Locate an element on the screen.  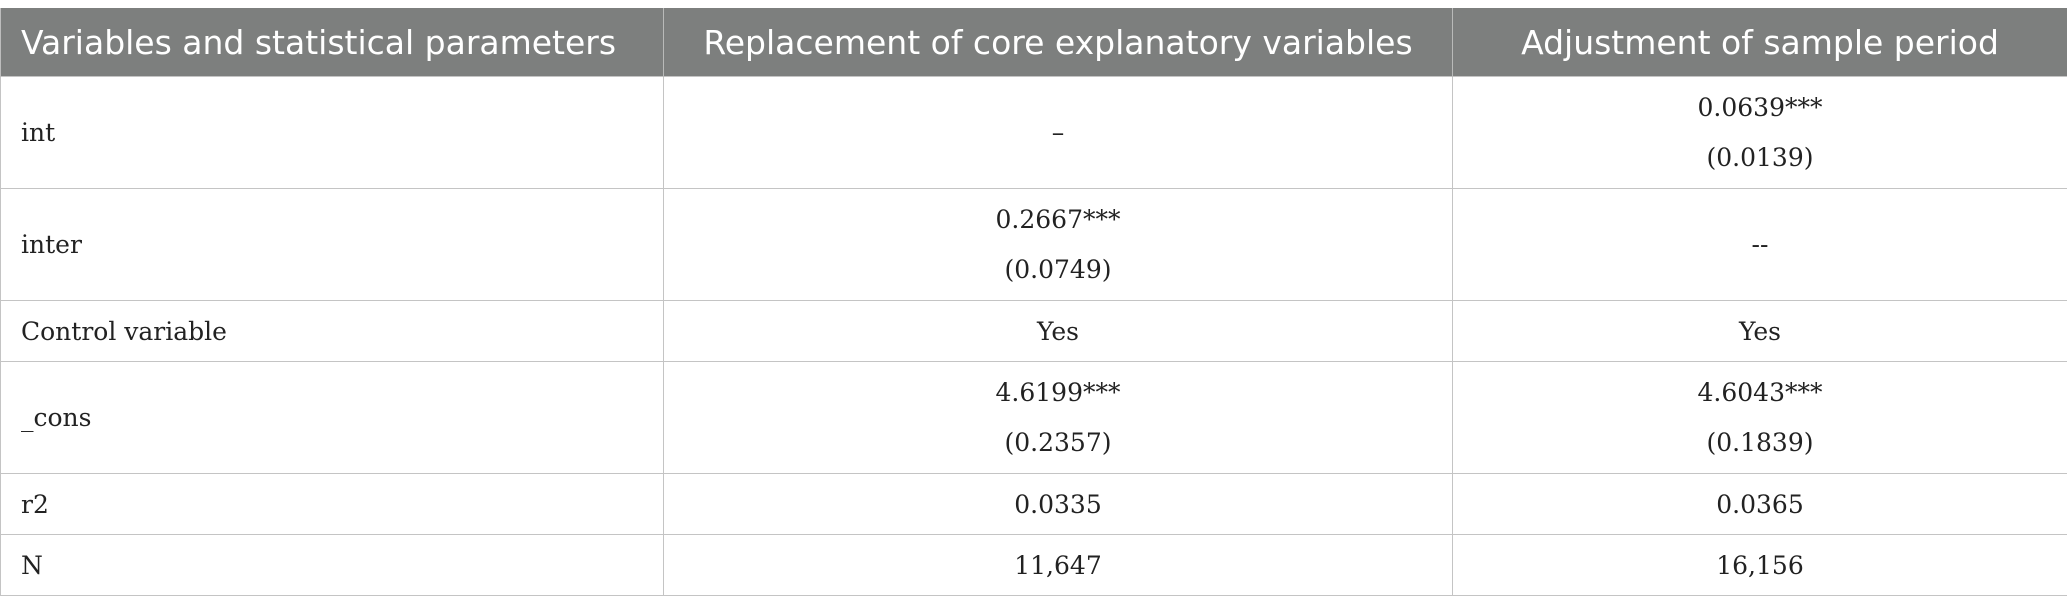
cell-replacement: Yes is located at coordinates (1058, 331).